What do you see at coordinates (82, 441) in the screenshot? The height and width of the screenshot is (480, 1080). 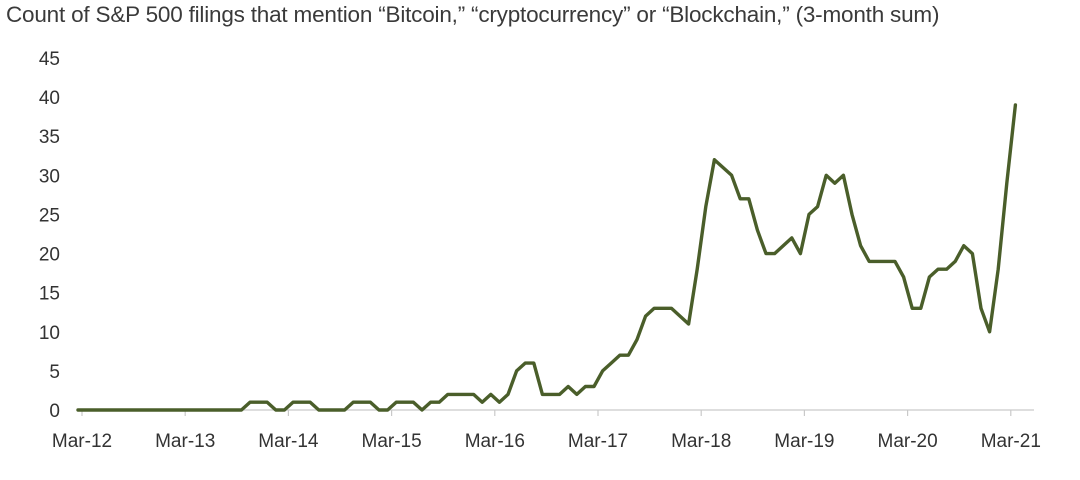 I see `x-tick-label: Mar-12` at bounding box center [82, 441].